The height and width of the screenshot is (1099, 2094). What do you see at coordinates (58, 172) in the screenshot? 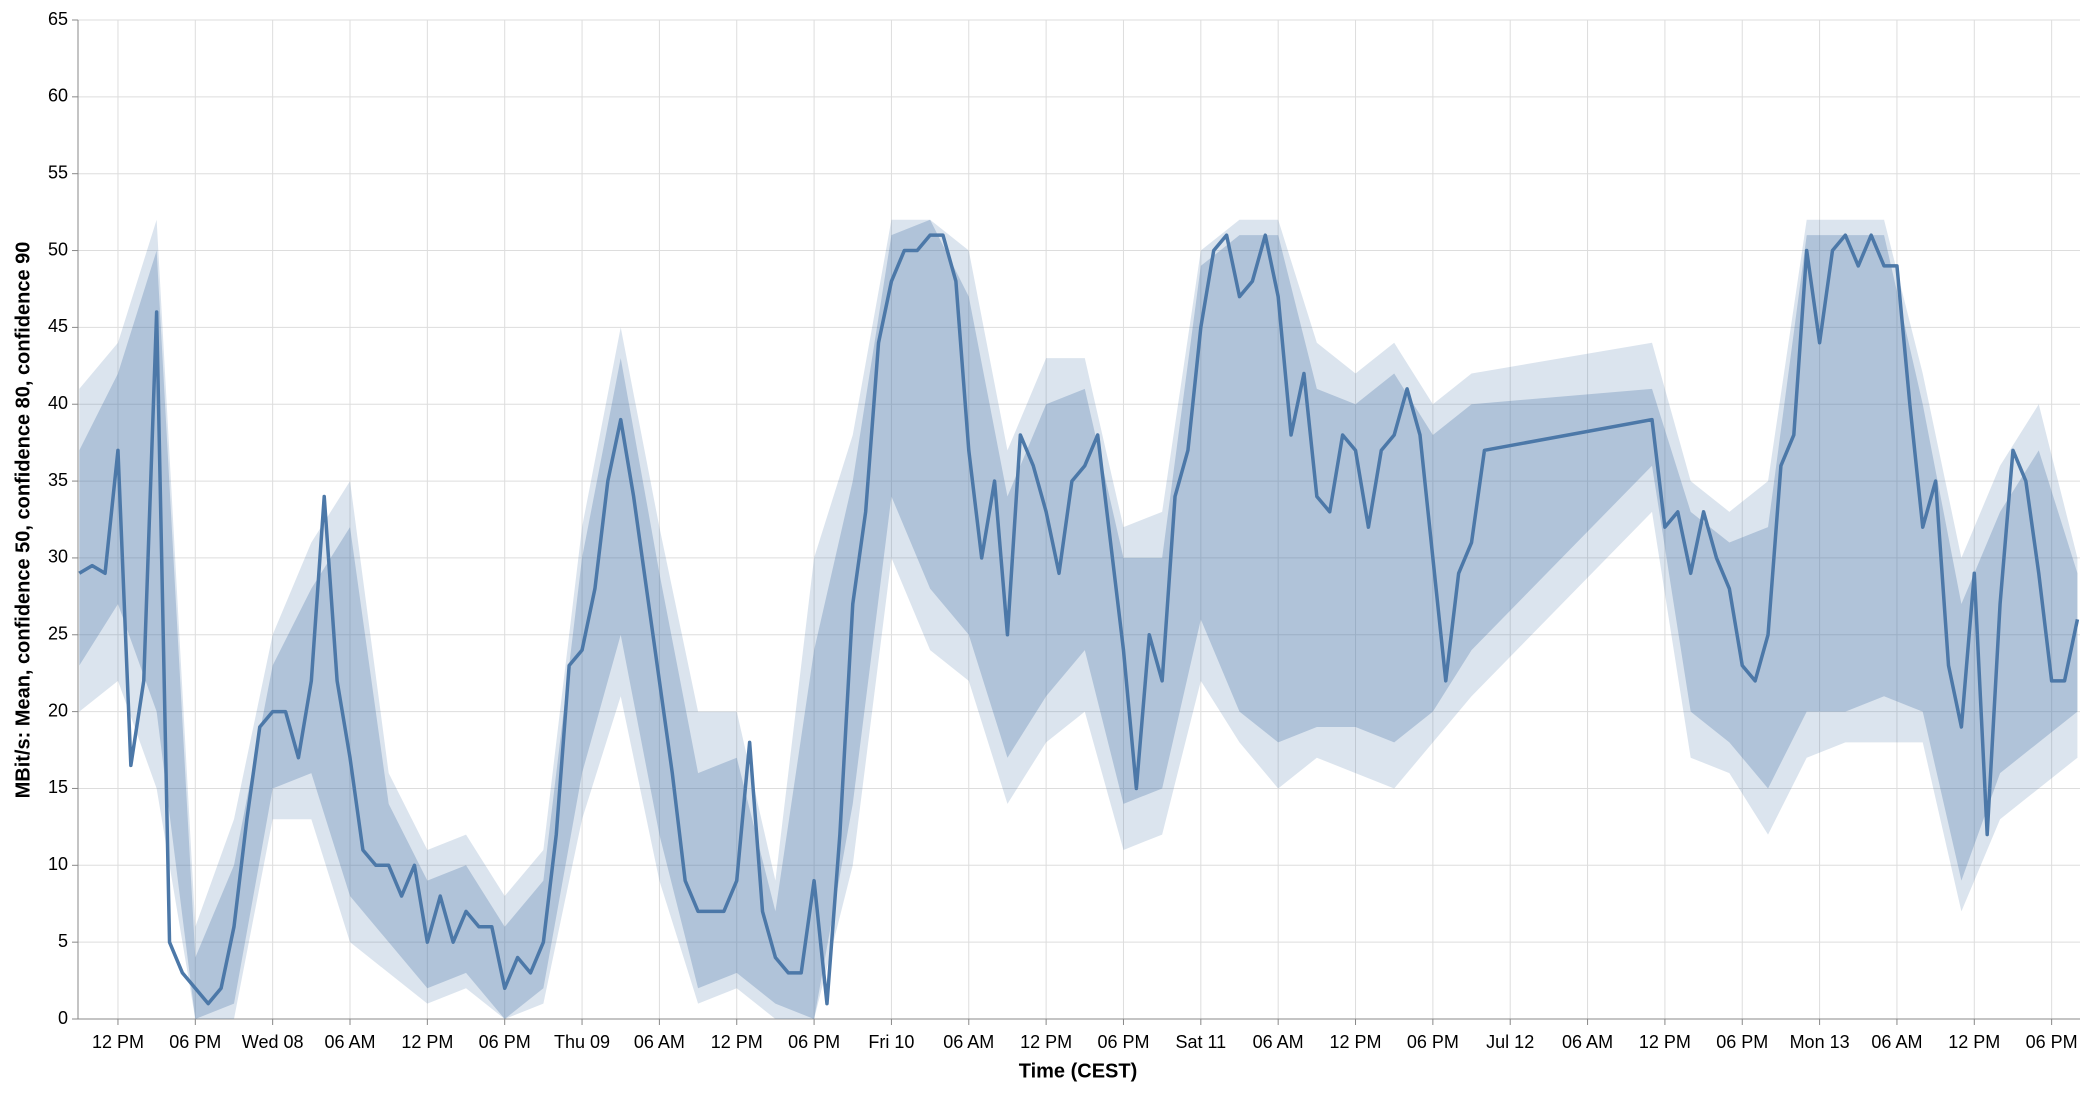
I see `y-tick-label: 55` at bounding box center [58, 172].